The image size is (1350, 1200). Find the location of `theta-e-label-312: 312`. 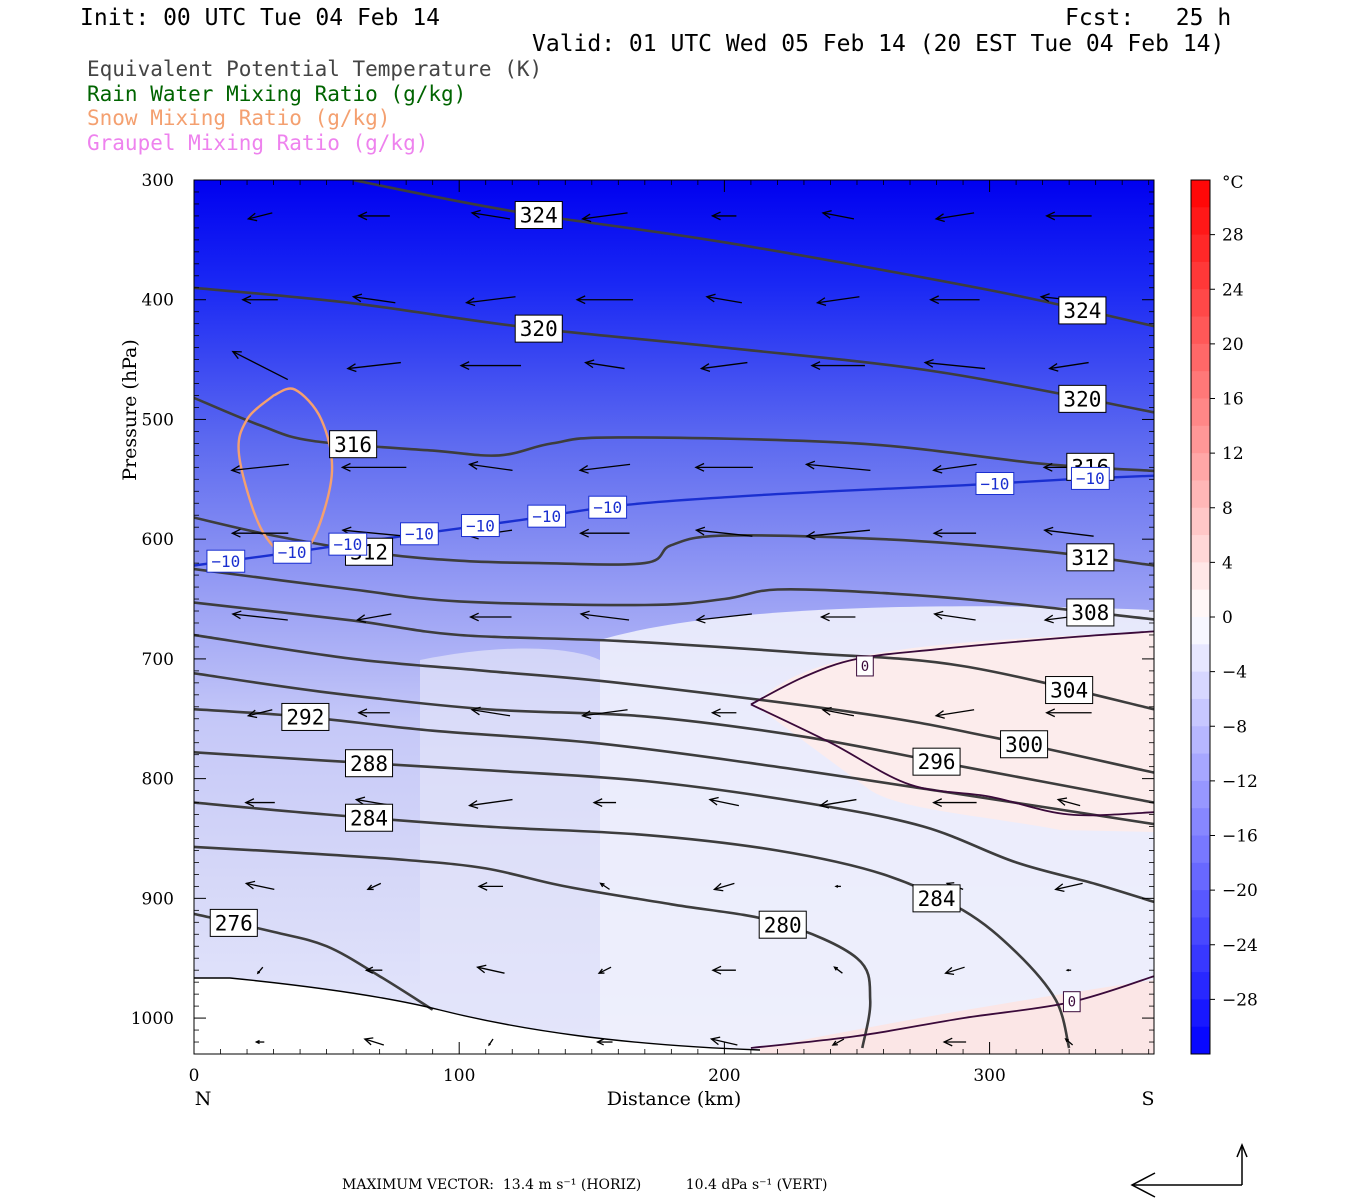

theta-e-label-312: 312 is located at coordinates (1090, 558).